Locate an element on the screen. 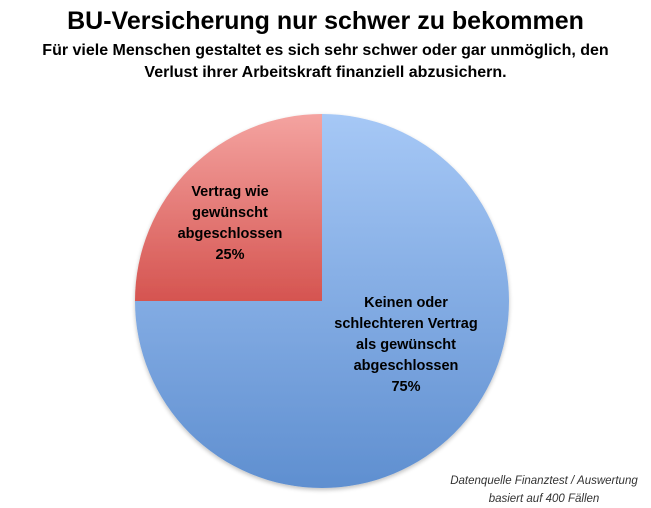 This screenshot has height=508, width=651. slice-label-line: 75% is located at coordinates (405, 387).